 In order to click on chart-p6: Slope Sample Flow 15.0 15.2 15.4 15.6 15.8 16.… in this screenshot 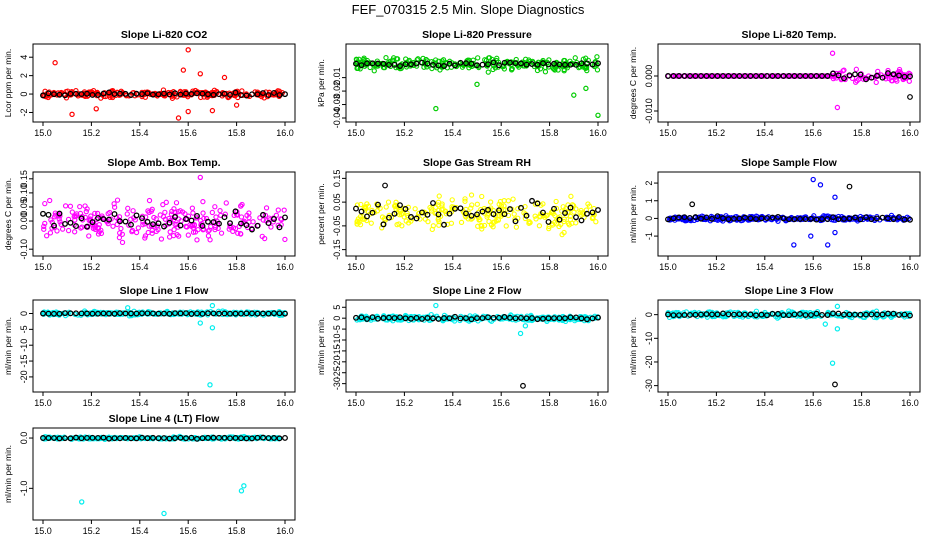, I will do `click(774, 214)`.